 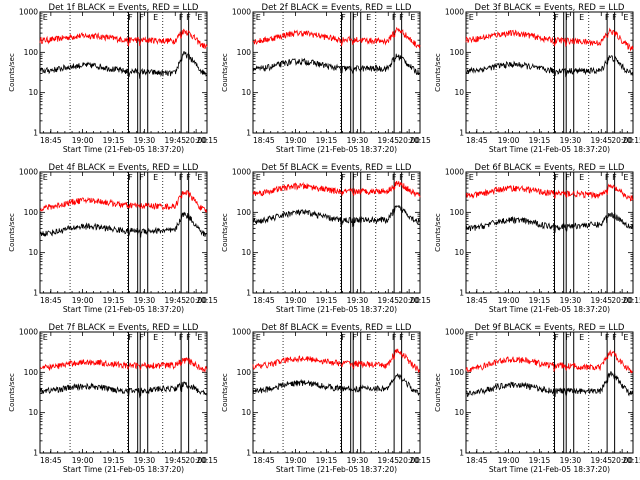 What do you see at coordinates (124, 168) in the screenshot?
I see `panel-title: Det 4f BLACK = Events, RED = LLD` at bounding box center [124, 168].